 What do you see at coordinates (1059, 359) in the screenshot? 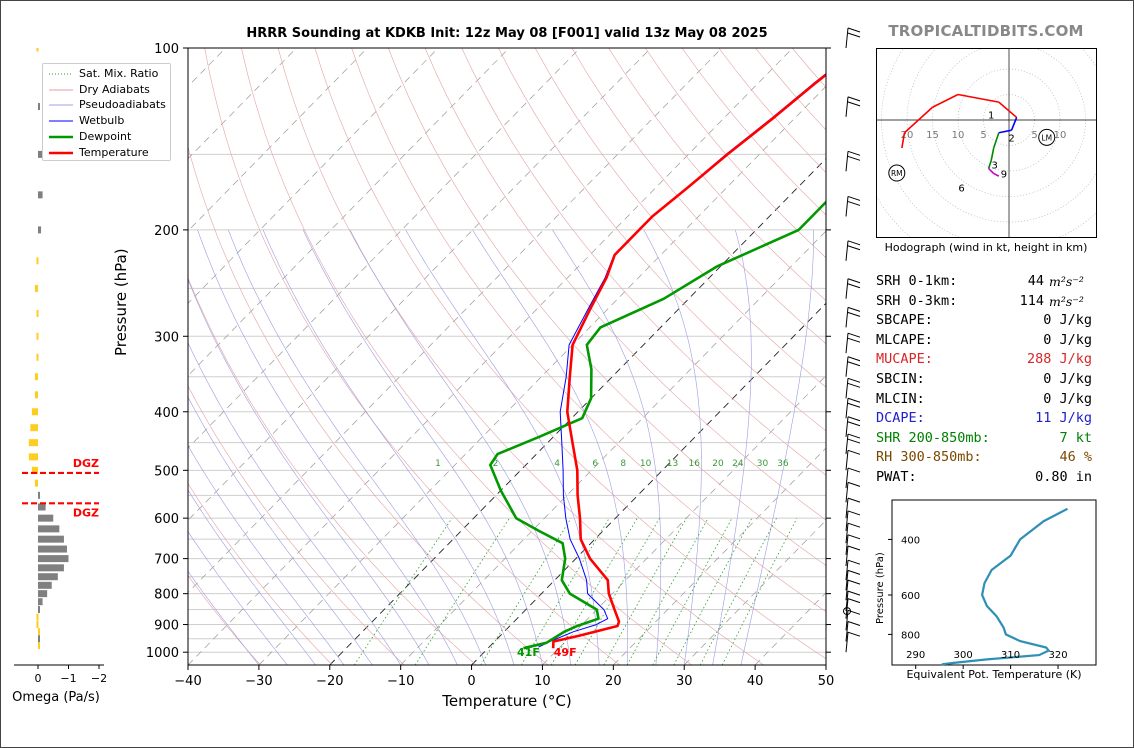
I see `param-value: 288 J/kg` at bounding box center [1059, 359].